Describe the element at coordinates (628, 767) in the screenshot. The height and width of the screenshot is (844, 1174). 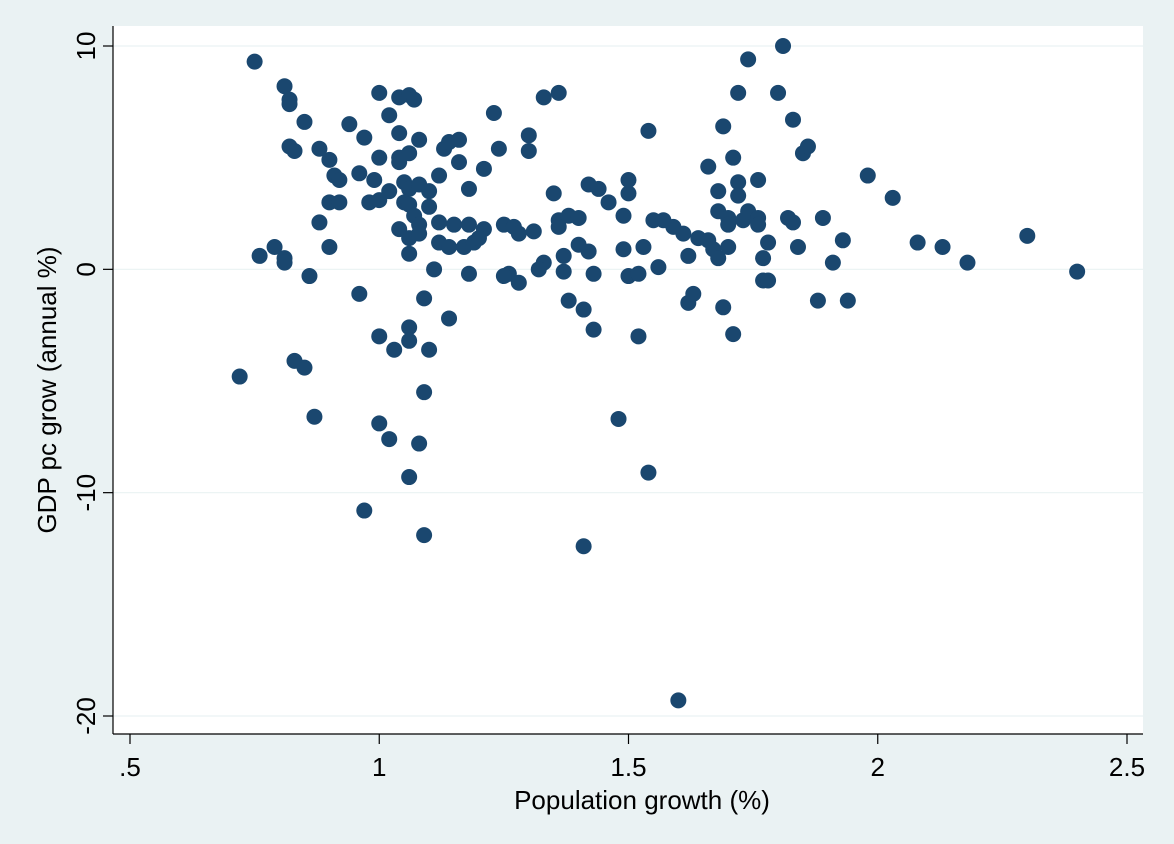
I see `x-tick-label: 1.5` at that location.